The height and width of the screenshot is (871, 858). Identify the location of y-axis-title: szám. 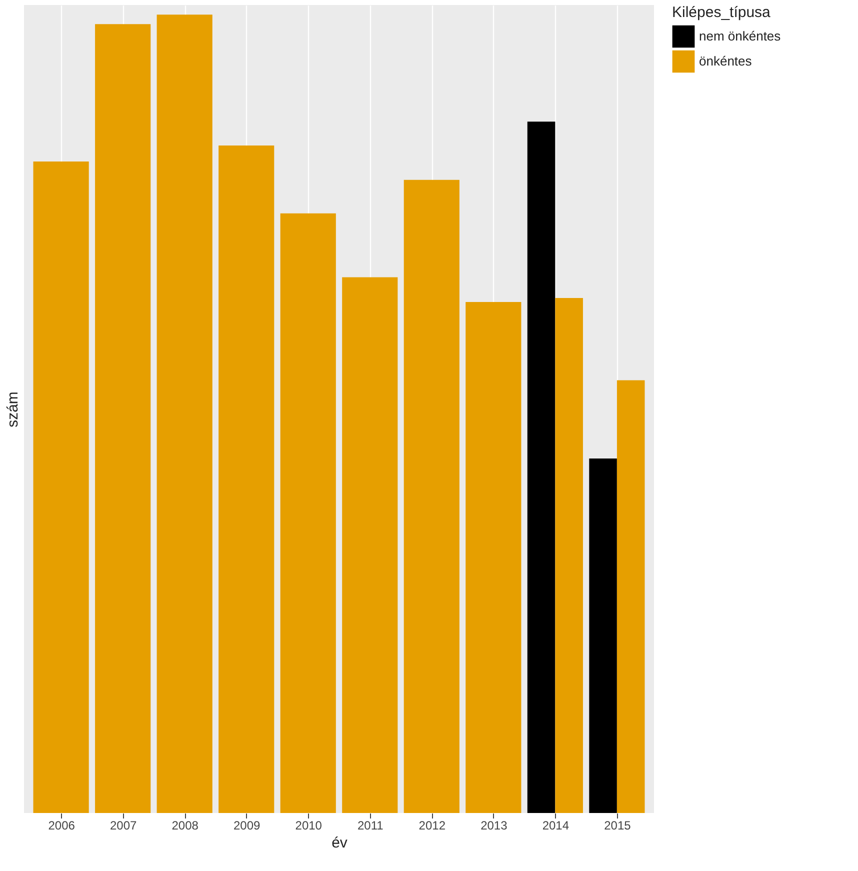
(13, 410).